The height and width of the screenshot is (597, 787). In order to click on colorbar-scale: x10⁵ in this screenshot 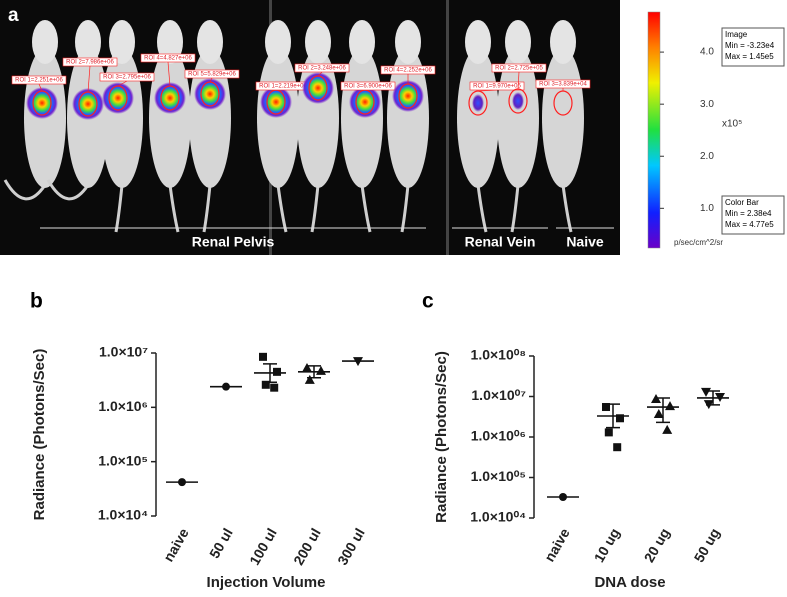, I will do `click(732, 124)`.